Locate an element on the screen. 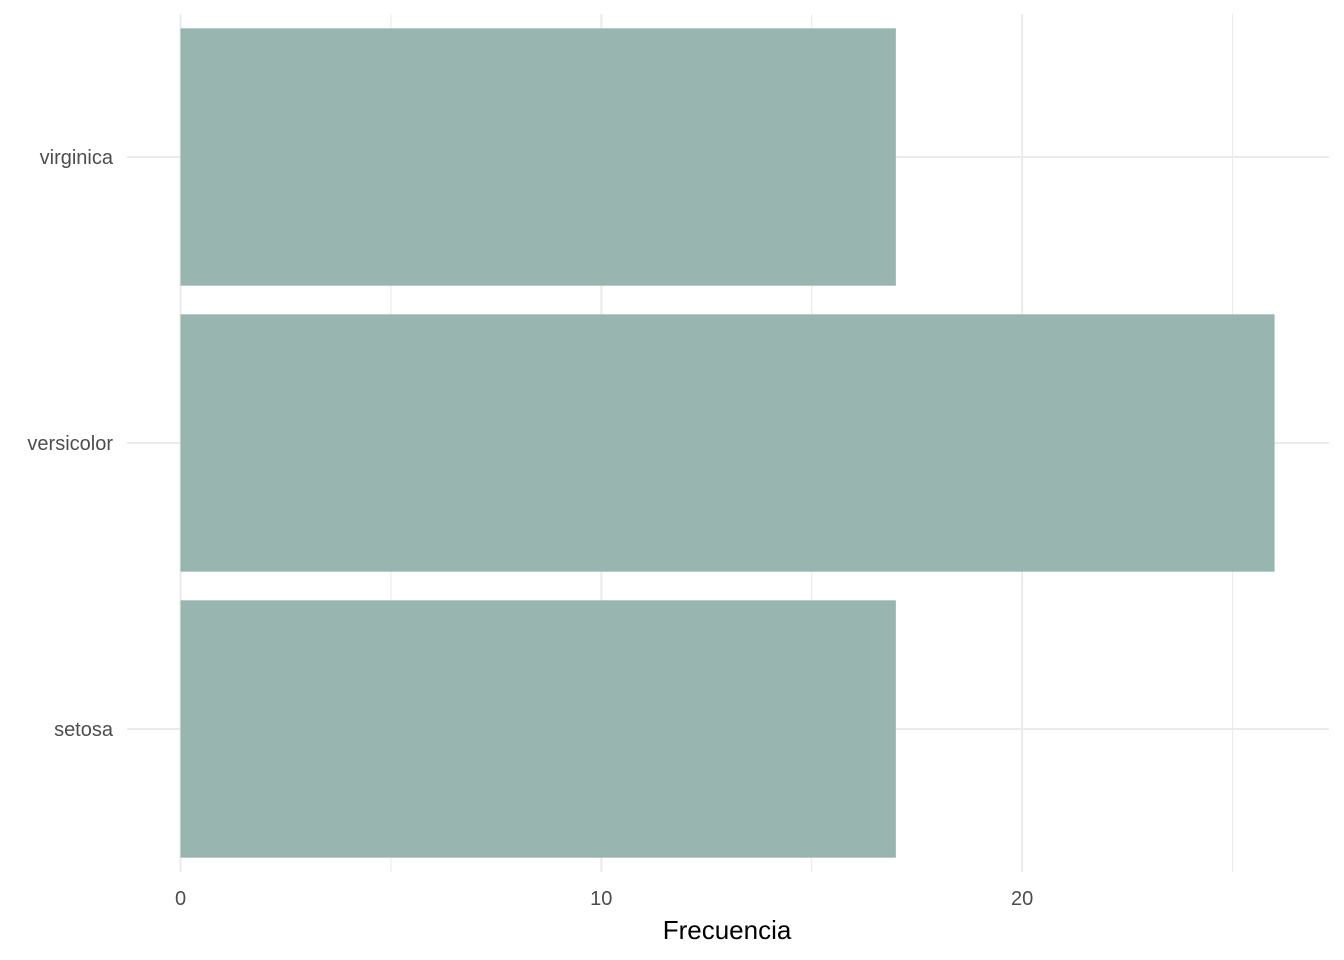 The width and height of the screenshot is (1344, 960). y-tick-label: versicolor is located at coordinates (70, 444).